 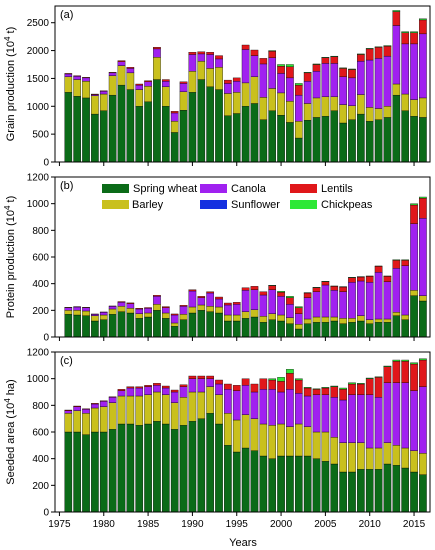 I want to click on y-axis-label: Grain production (104 t), so click(x=10, y=84).